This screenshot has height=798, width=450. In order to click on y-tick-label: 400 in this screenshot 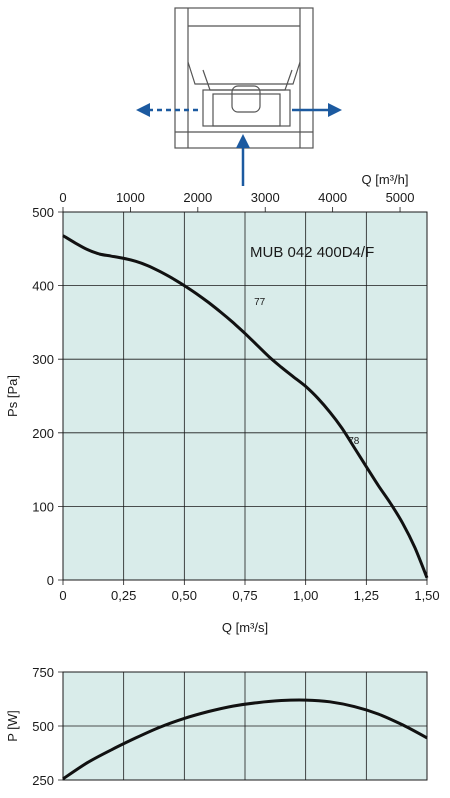, I will do `click(43, 286)`.